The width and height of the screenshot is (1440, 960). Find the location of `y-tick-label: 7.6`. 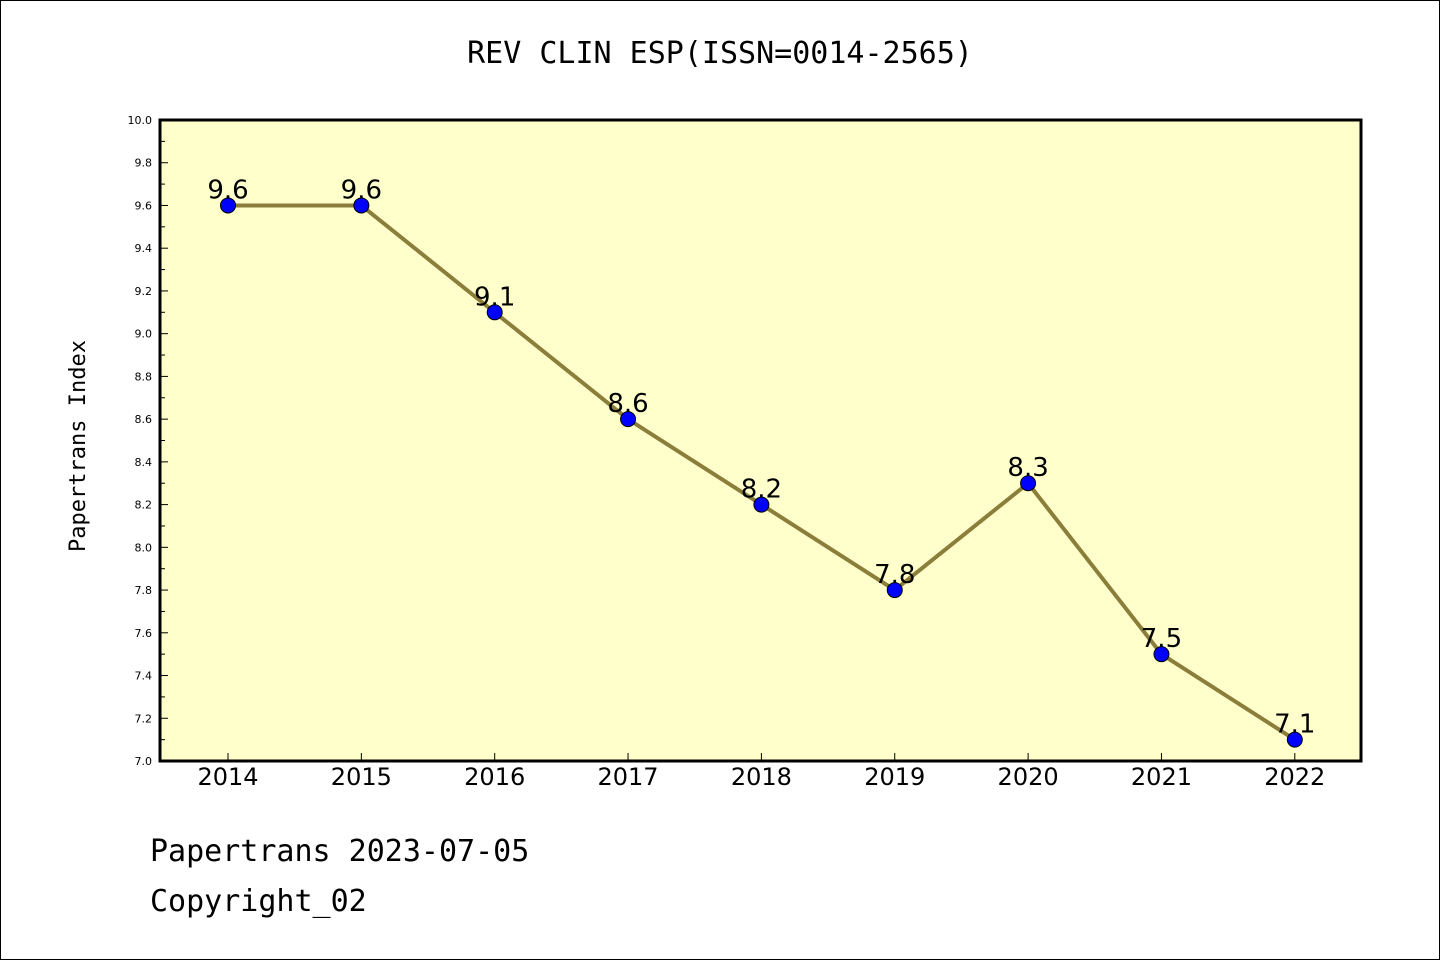

y-tick-label: 7.6 is located at coordinates (144, 633).